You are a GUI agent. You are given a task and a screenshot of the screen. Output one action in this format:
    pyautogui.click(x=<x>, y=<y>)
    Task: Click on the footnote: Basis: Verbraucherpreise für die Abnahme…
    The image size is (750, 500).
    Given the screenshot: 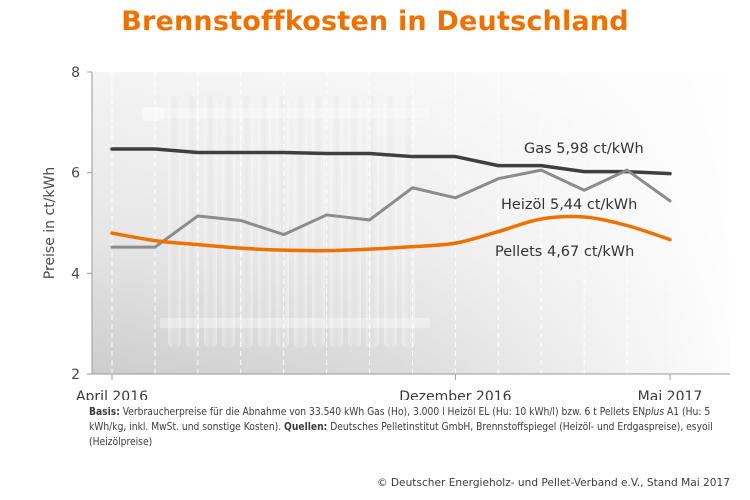 What is the action you would take?
    pyautogui.click(x=409, y=427)
    